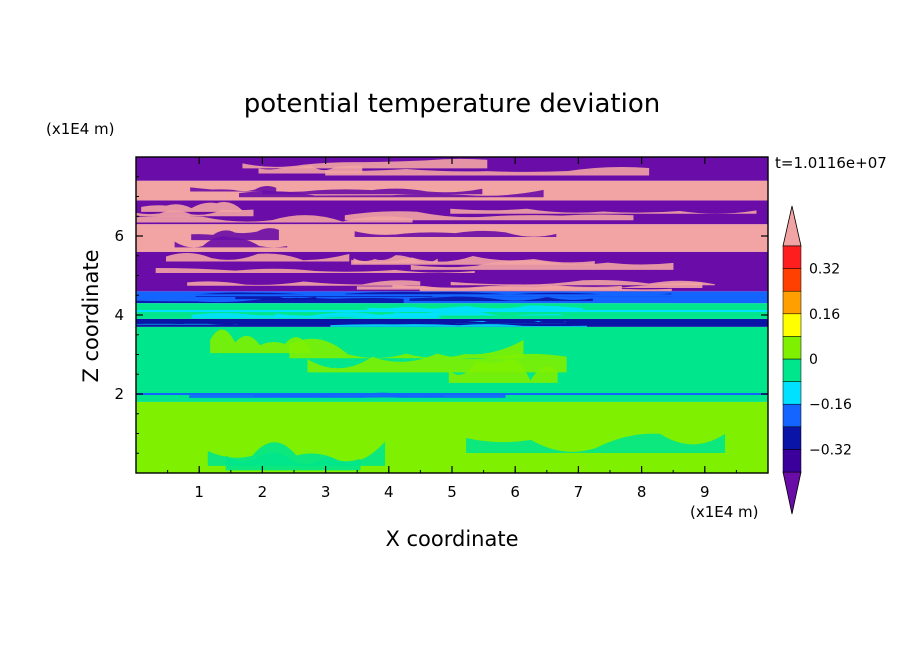 This screenshot has height=654, width=904. Describe the element at coordinates (579, 492) in the screenshot. I see `x-tick-label: 7` at that location.